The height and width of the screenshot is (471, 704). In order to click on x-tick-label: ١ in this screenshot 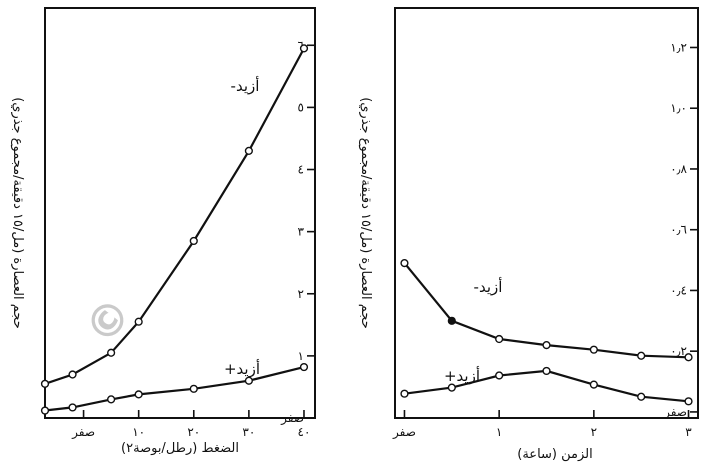, I will do `click(499, 432)`.